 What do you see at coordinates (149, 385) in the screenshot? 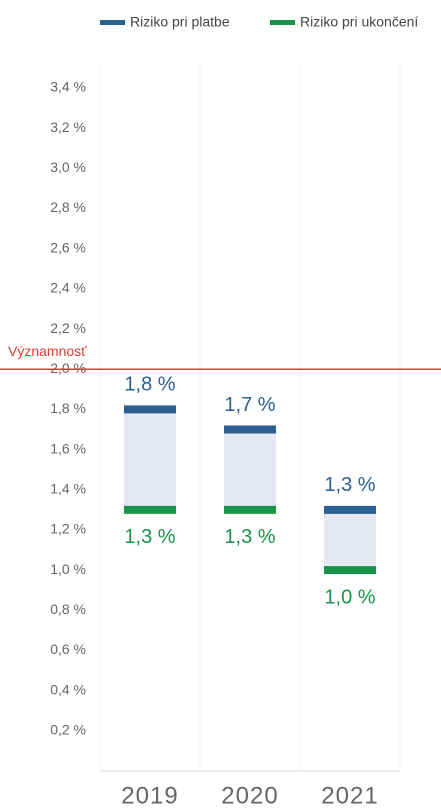
I see `value-label: 1,8 %` at bounding box center [149, 385].